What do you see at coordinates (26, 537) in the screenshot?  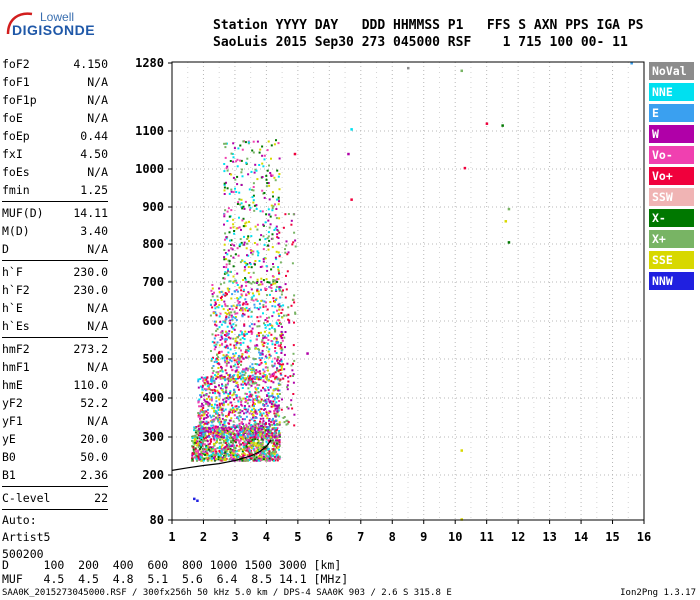 I see `auto-artist: Artist5` at bounding box center [26, 537].